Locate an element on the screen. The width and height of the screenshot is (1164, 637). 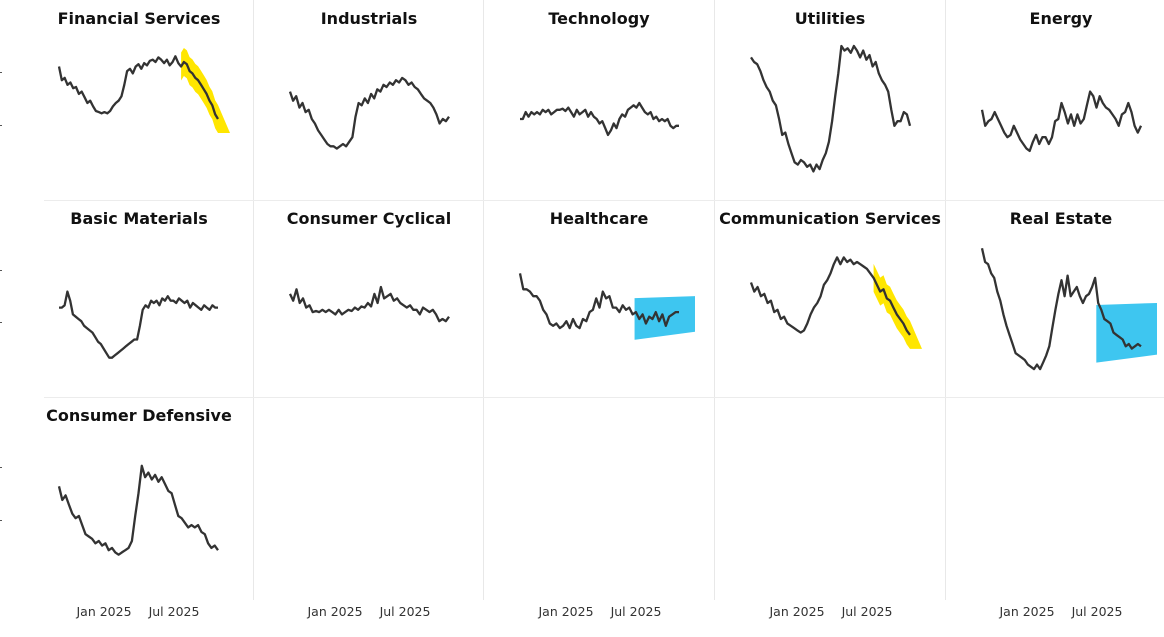
panel-title: Financial Services is located at coordinates (139, 18).